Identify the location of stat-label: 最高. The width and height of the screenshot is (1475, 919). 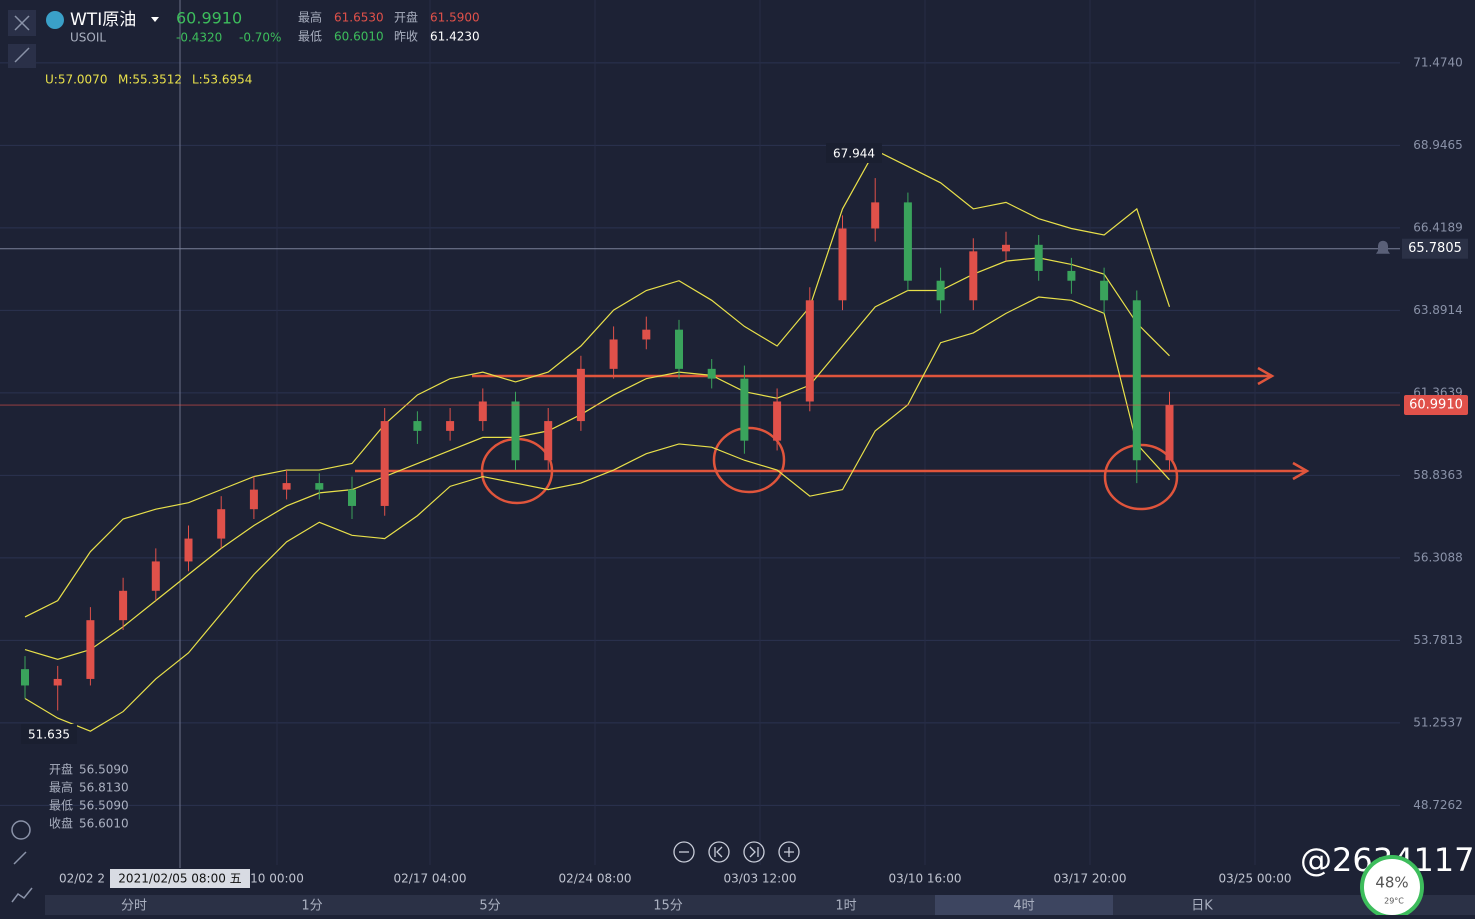
(310, 17).